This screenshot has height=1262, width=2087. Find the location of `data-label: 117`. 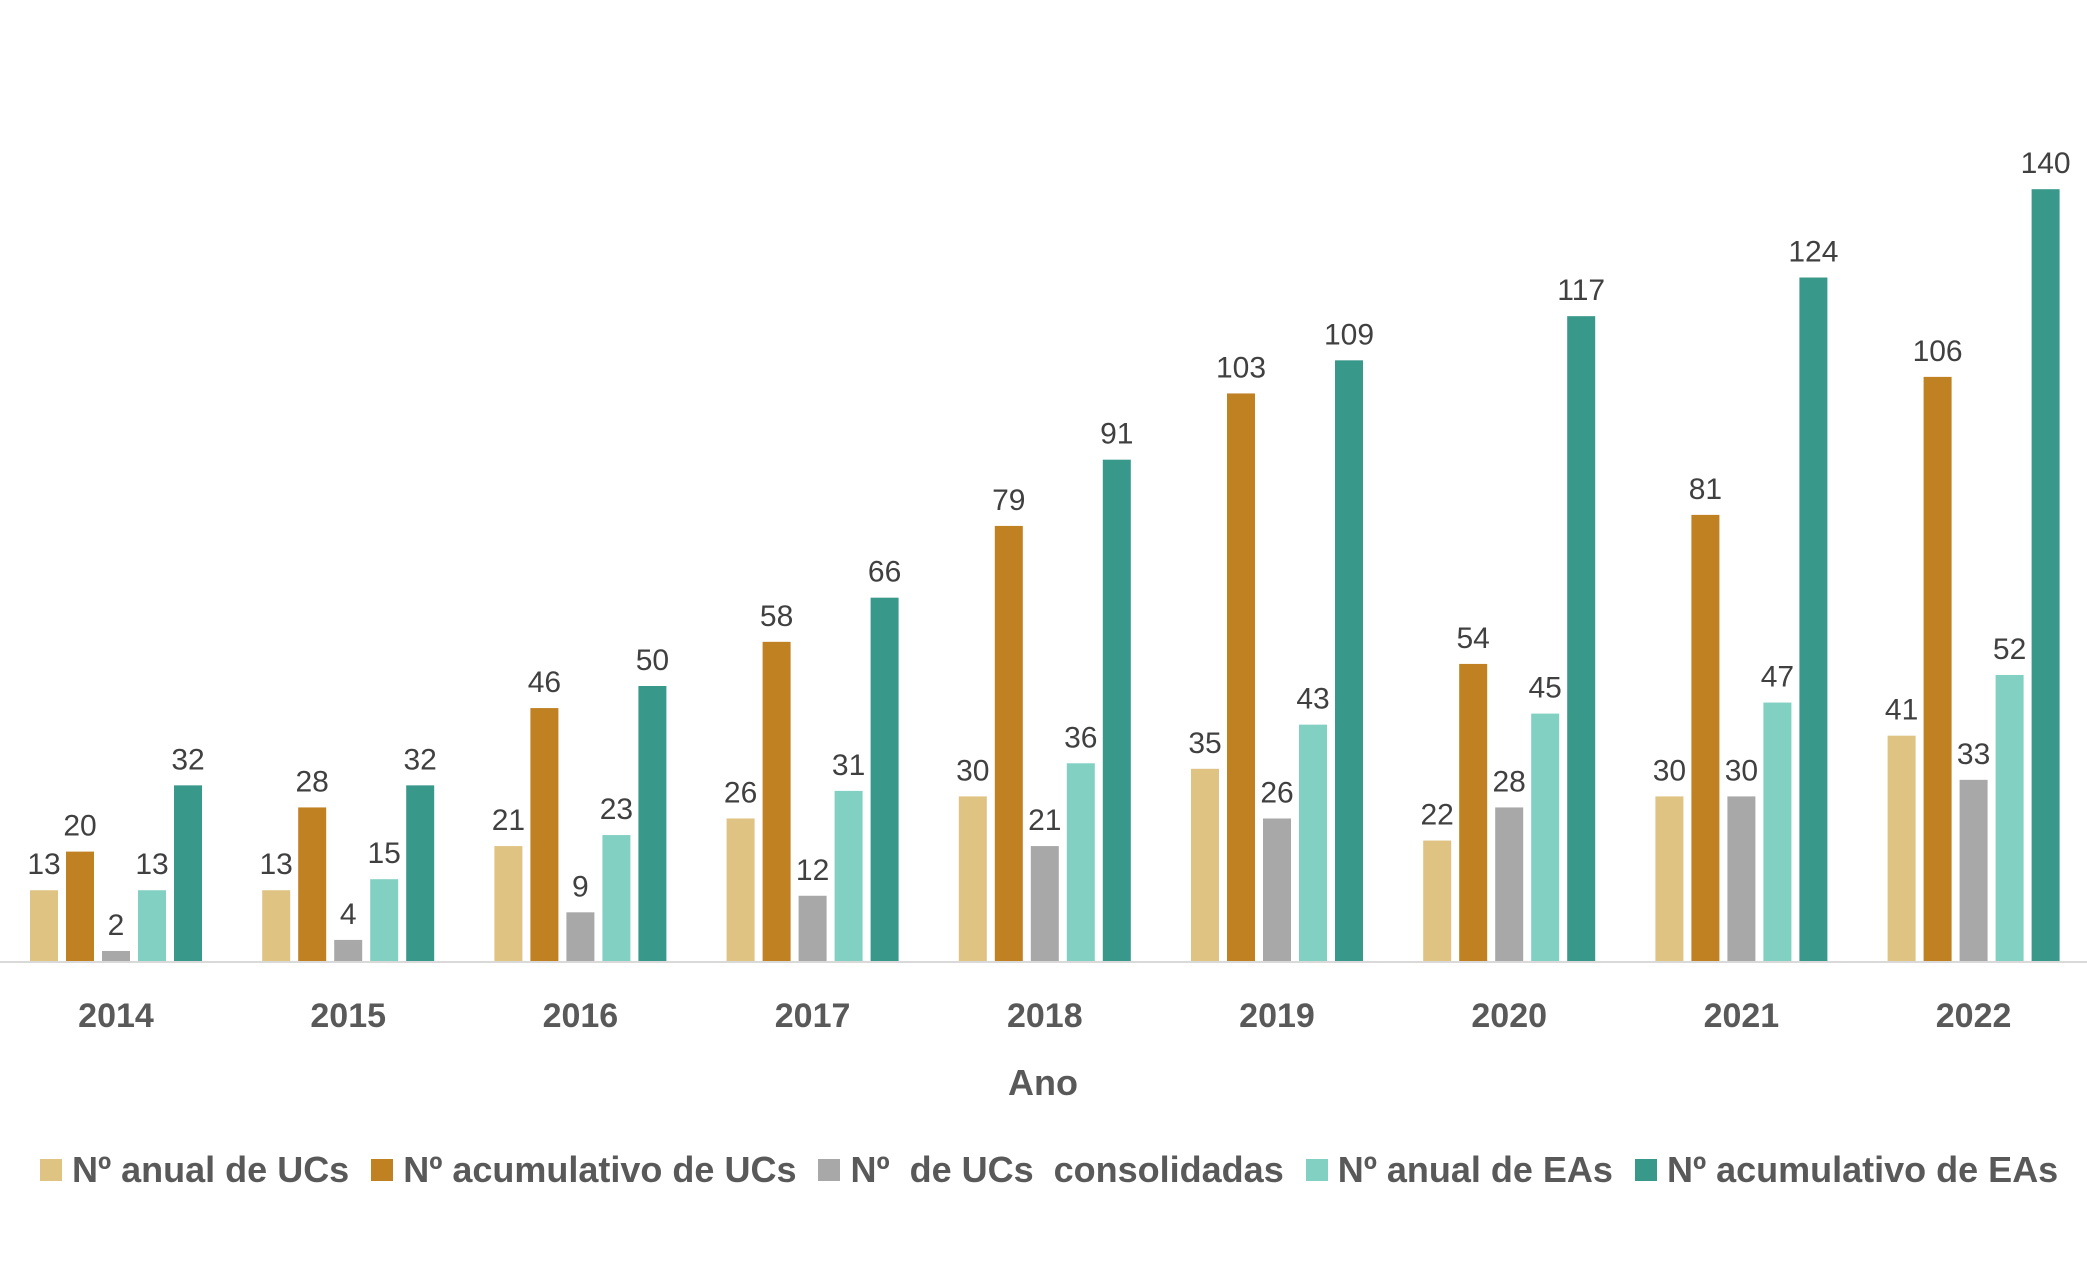

data-label: 117 is located at coordinates (1581, 290).